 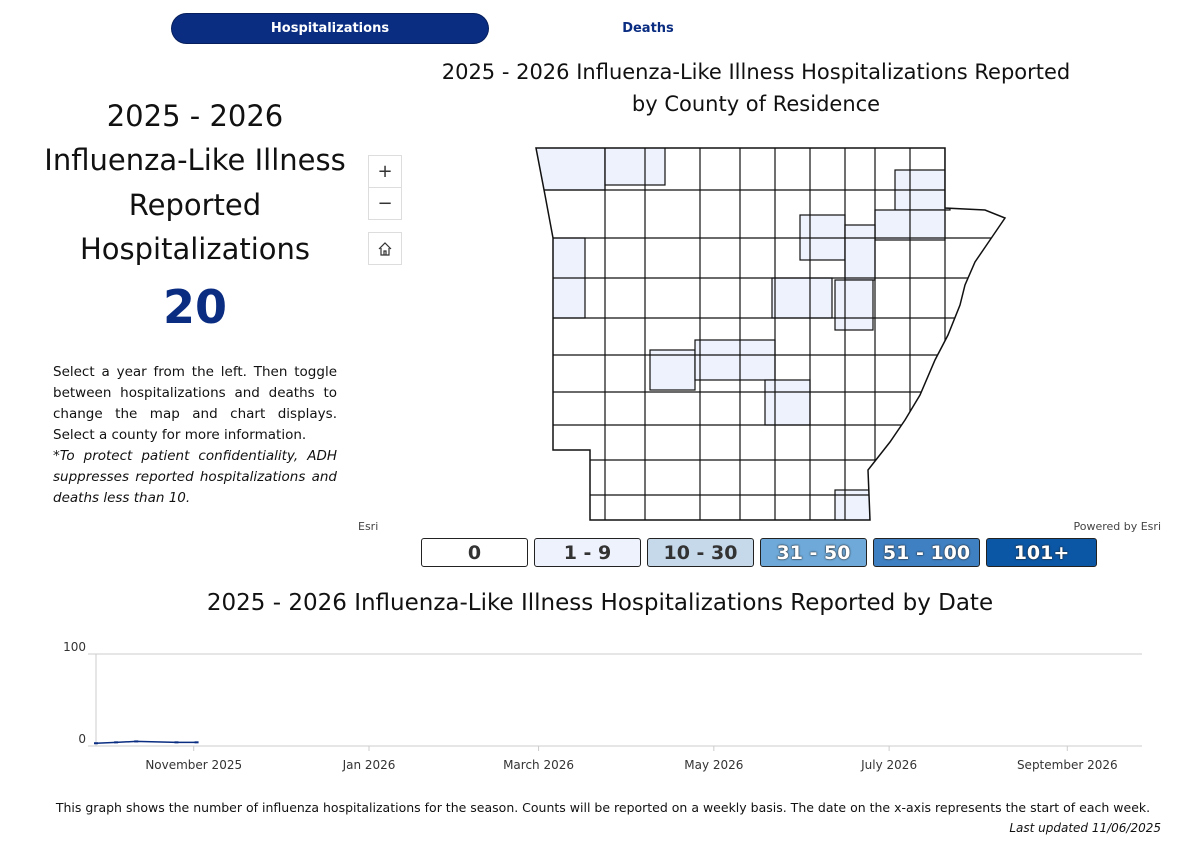 What do you see at coordinates (538, 765) in the screenshot?
I see `x-tick-label: March 2026` at bounding box center [538, 765].